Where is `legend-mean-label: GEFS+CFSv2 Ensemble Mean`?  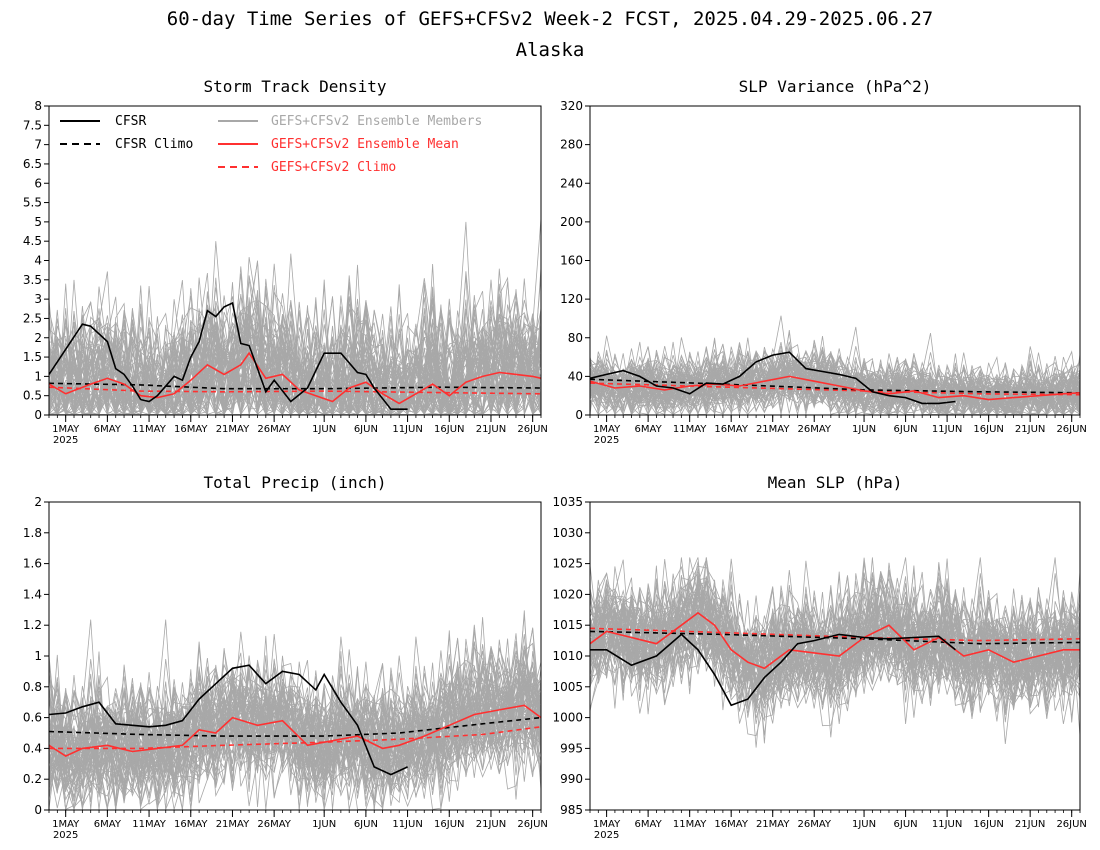 legend-mean-label: GEFS+CFSv2 Ensemble Mean is located at coordinates (365, 144).